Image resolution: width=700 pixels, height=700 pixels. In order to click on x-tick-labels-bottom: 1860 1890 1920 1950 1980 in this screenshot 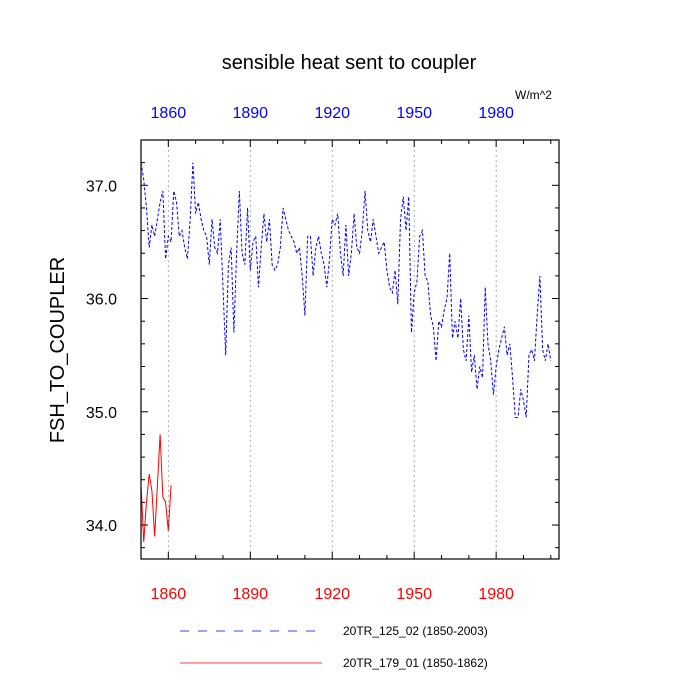, I will do `click(333, 594)`.